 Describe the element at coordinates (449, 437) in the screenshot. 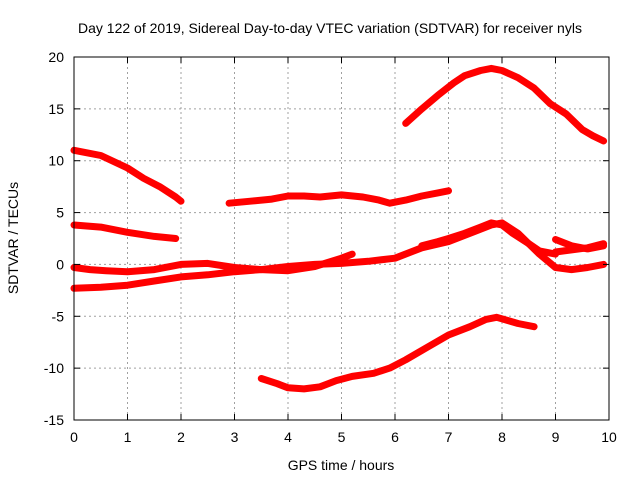

I see `x-tick-label: 7` at that location.